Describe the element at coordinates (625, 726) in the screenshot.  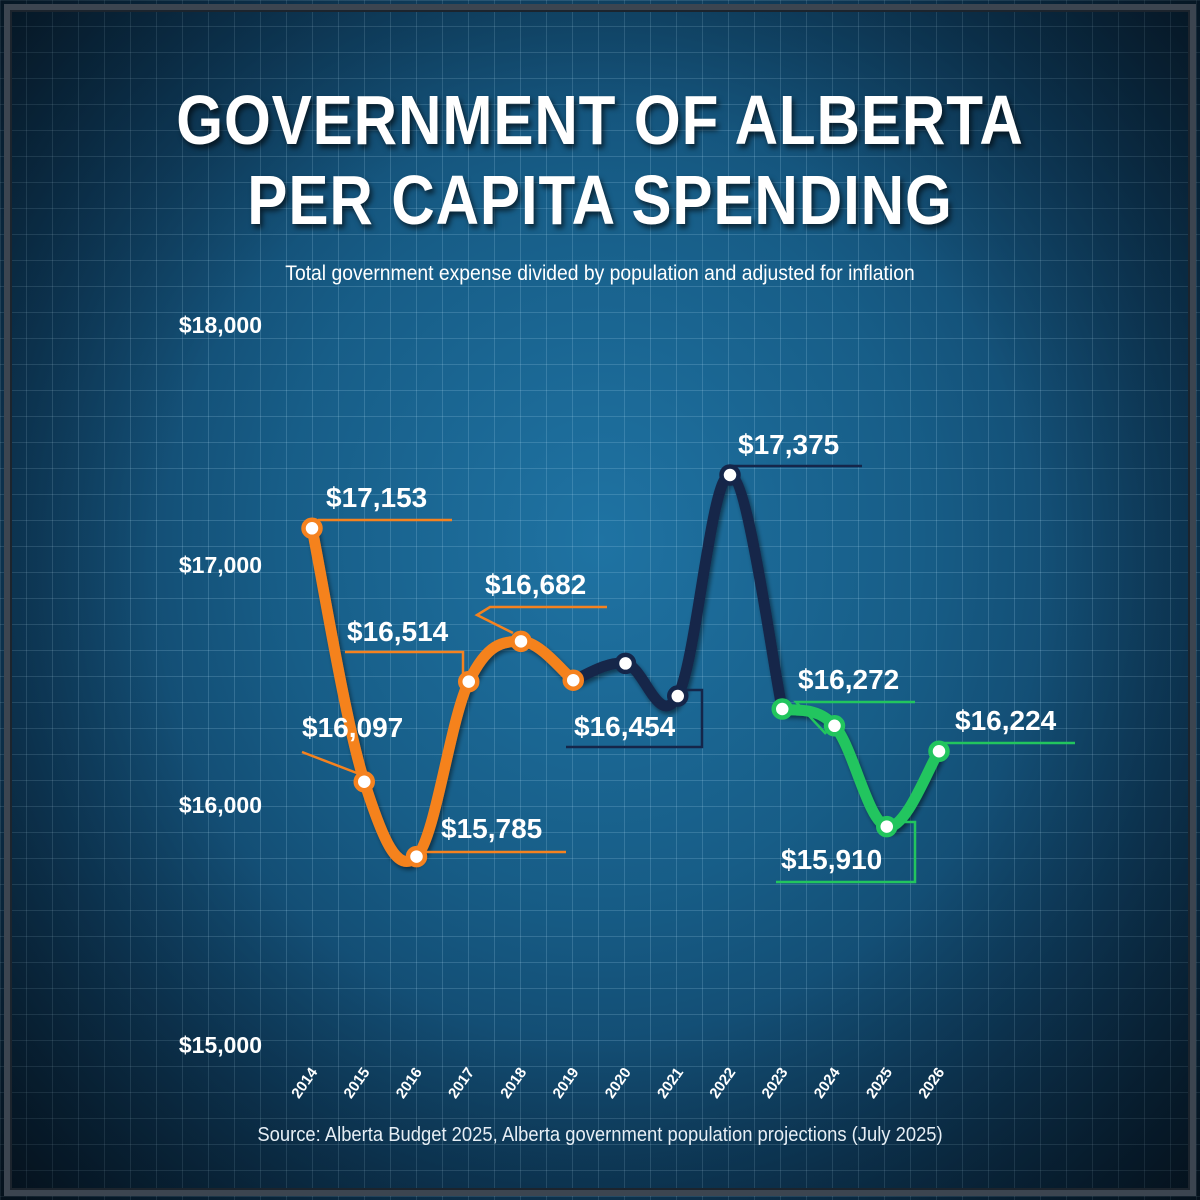
I see `data-label: $16,454` at that location.